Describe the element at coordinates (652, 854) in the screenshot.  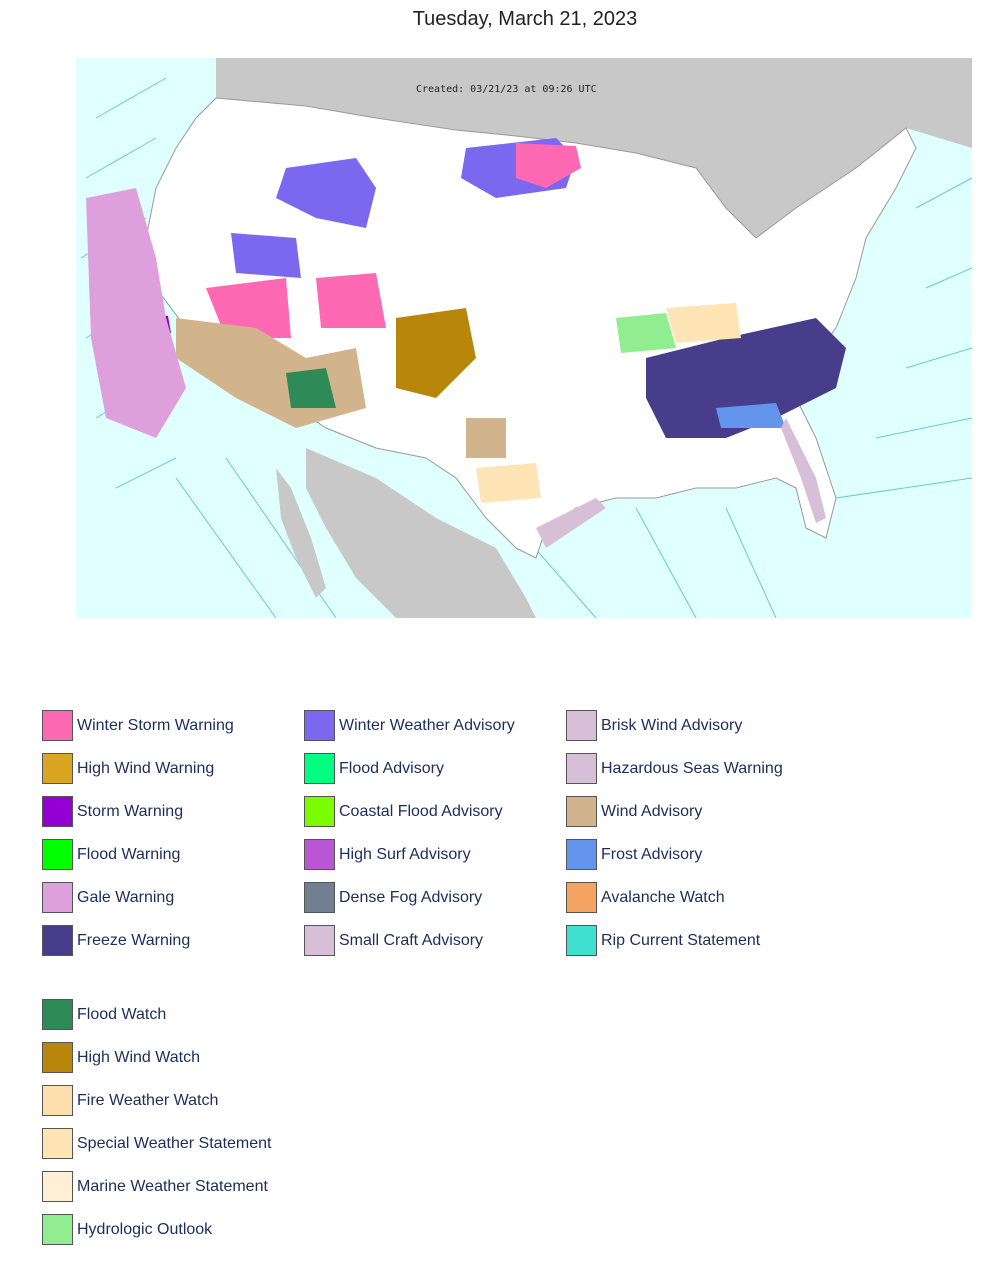
I see `legend-label: Frost Advisory` at that location.